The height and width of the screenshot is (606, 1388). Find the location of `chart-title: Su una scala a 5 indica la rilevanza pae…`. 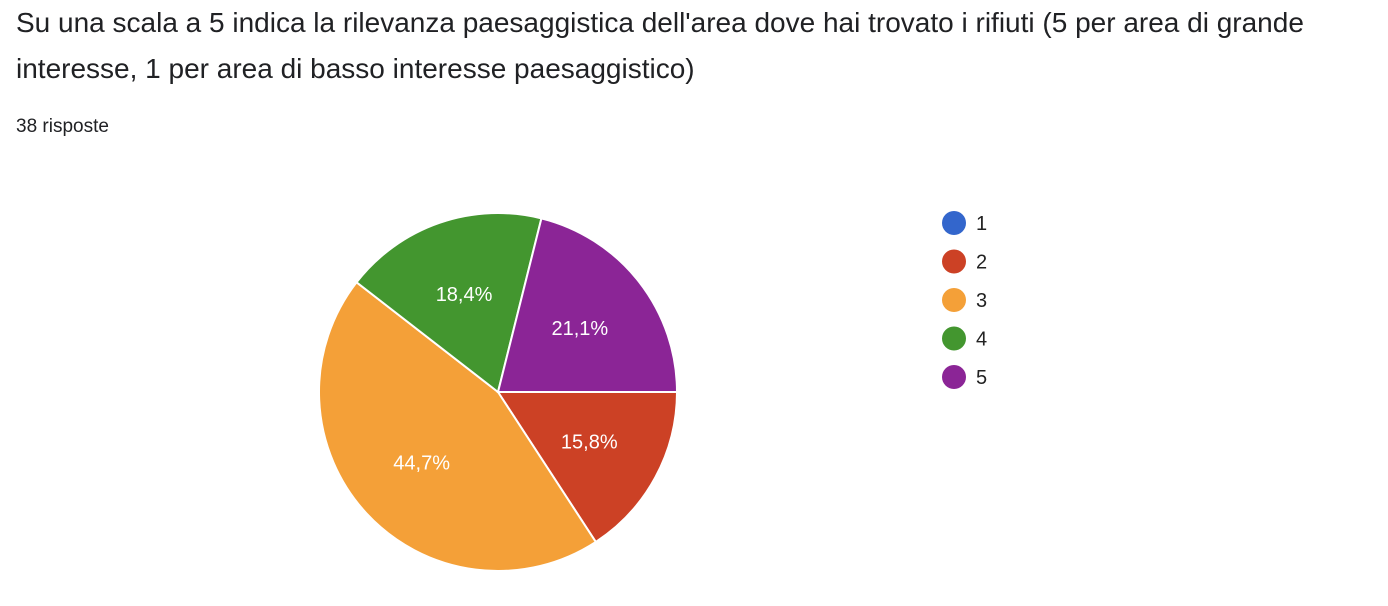

chart-title: Su una scala a 5 indica la rilevanza pae… is located at coordinates (660, 45).